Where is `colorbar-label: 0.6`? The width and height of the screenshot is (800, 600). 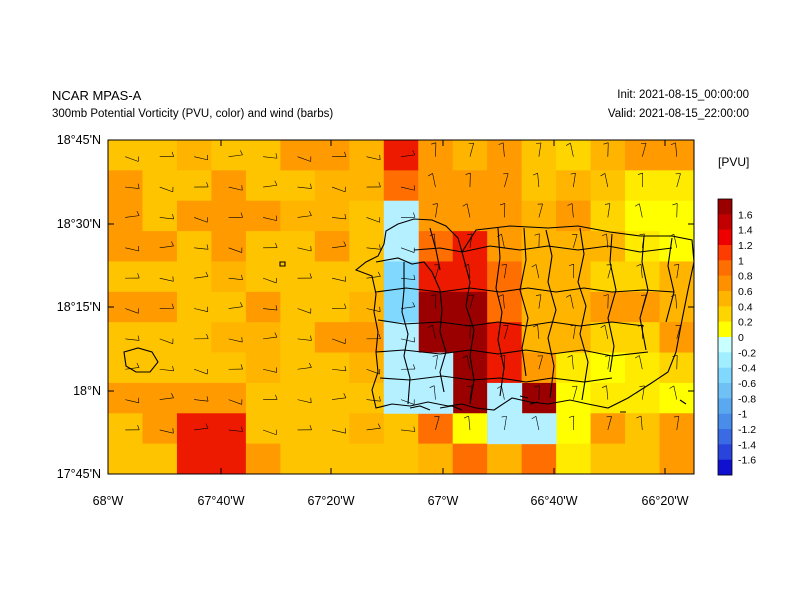 colorbar-label: 0.6 is located at coordinates (745, 292).